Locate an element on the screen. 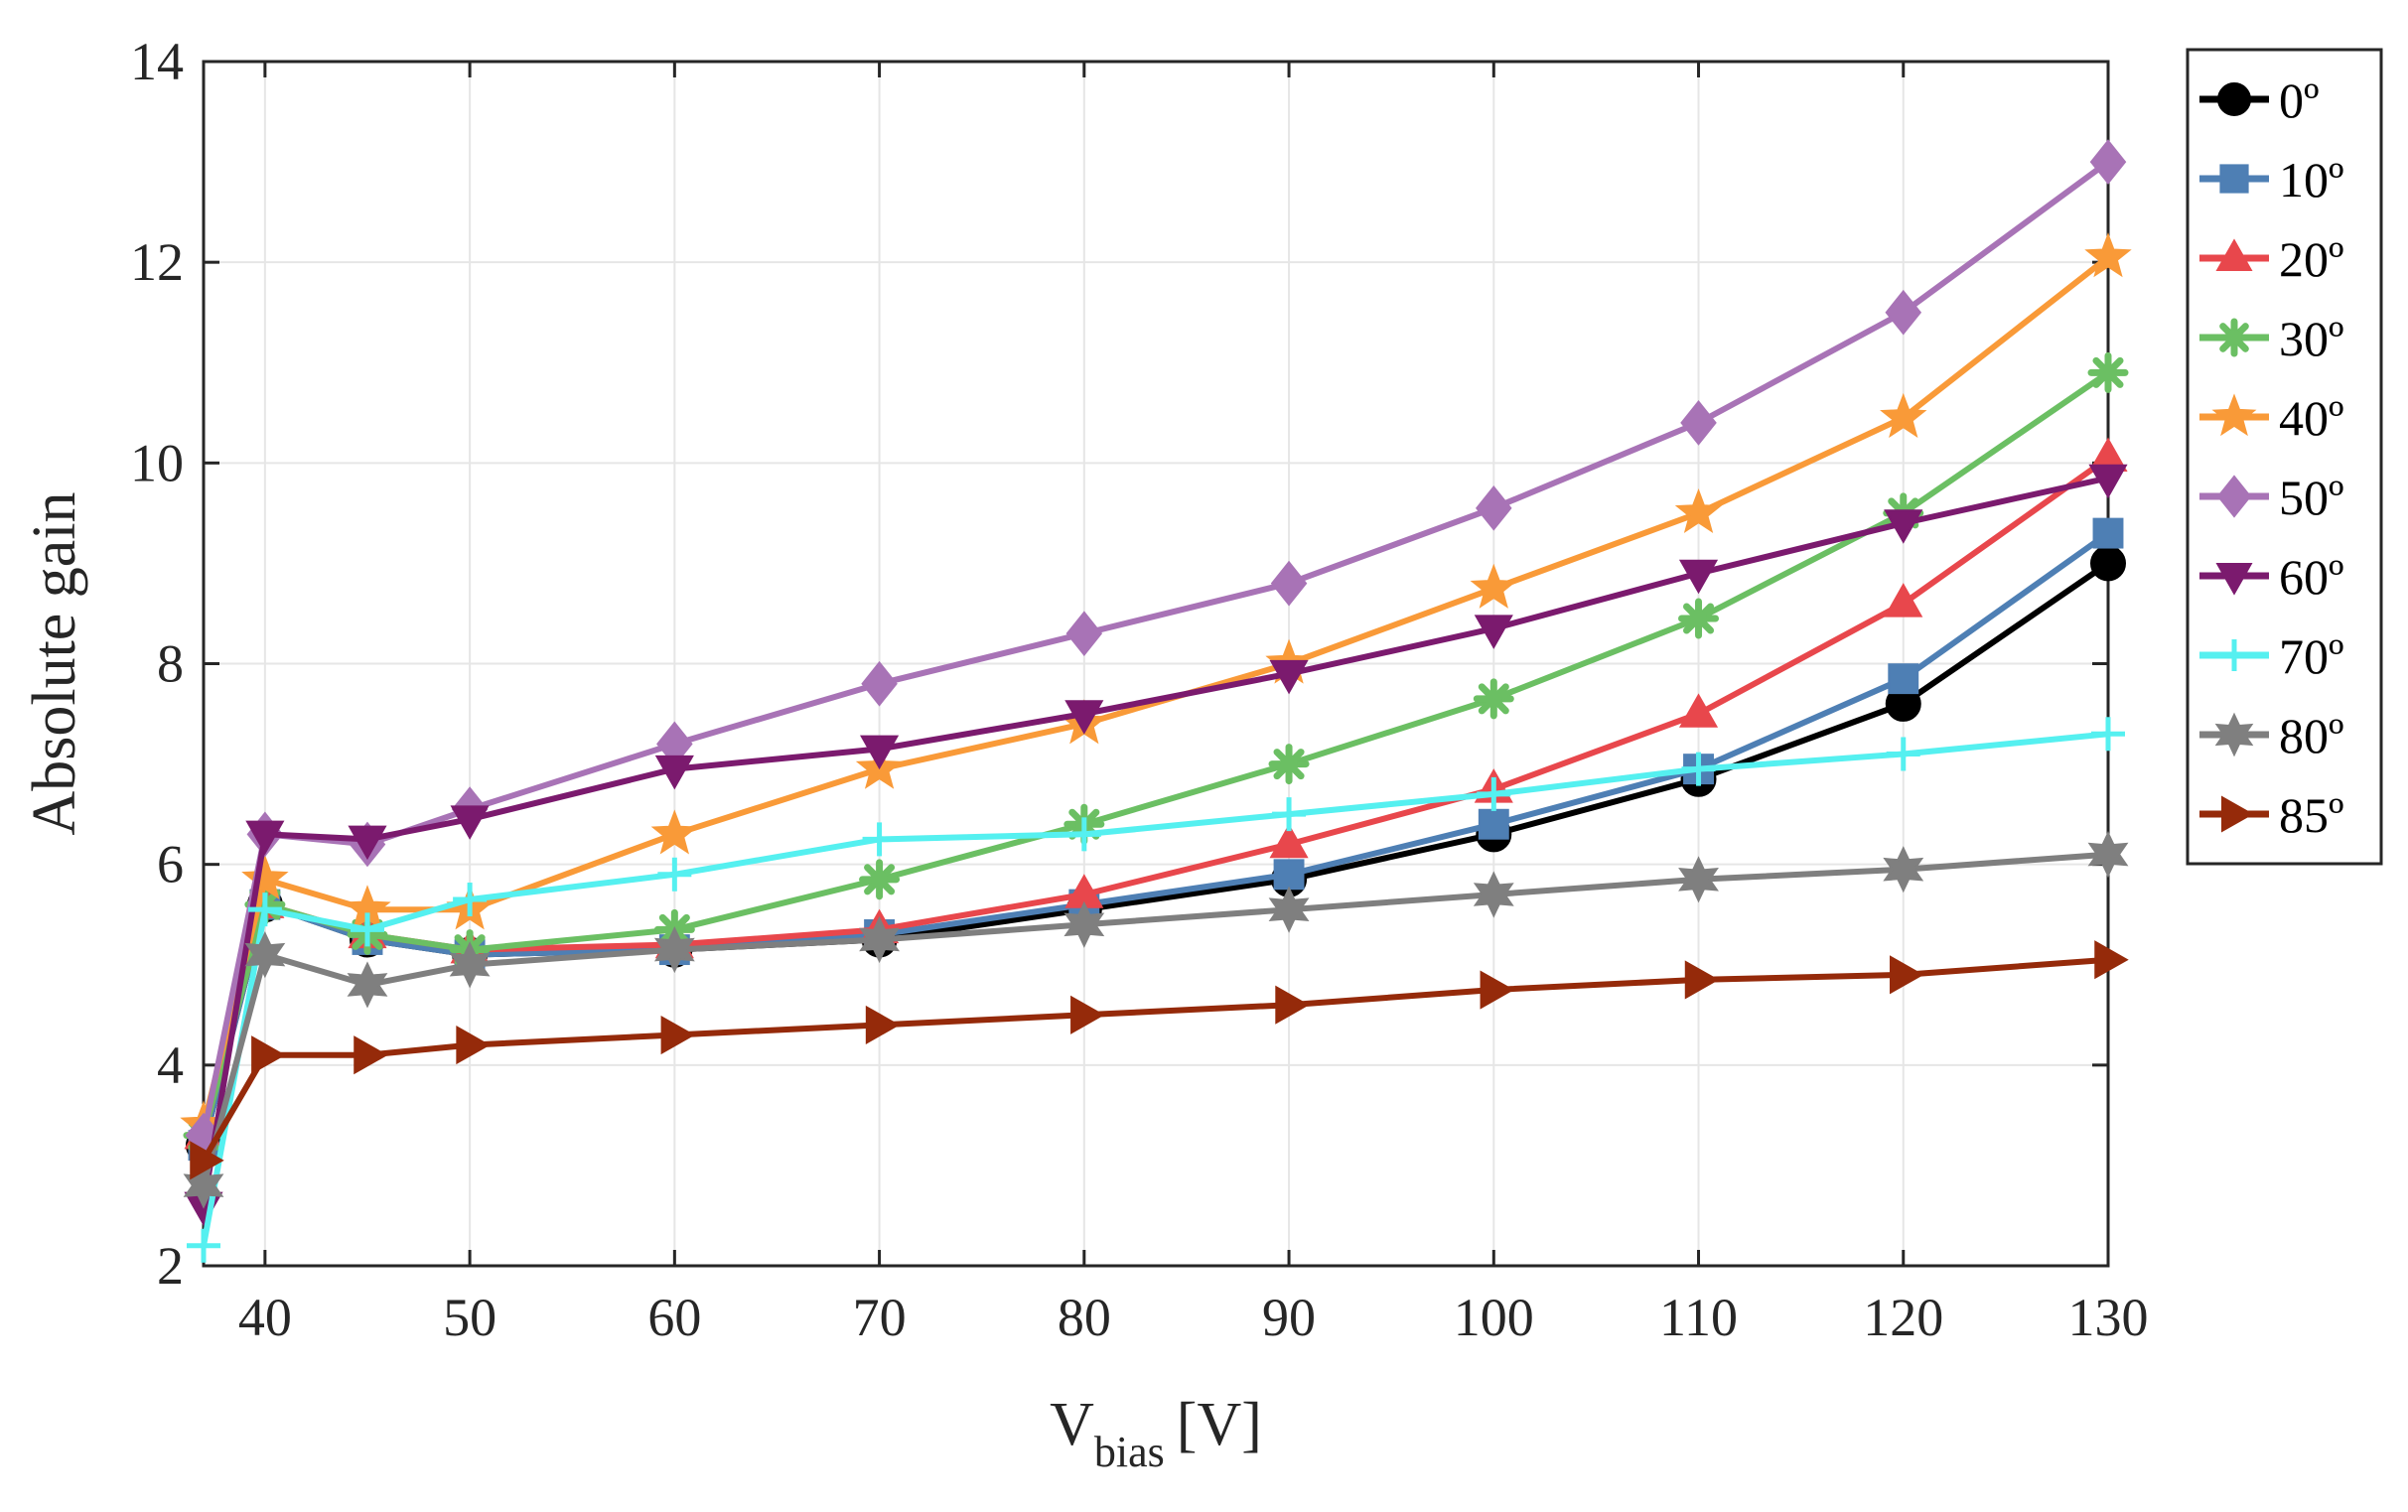 The height and width of the screenshot is (1512, 2408). x-tick-label: 120 is located at coordinates (1903, 1317).